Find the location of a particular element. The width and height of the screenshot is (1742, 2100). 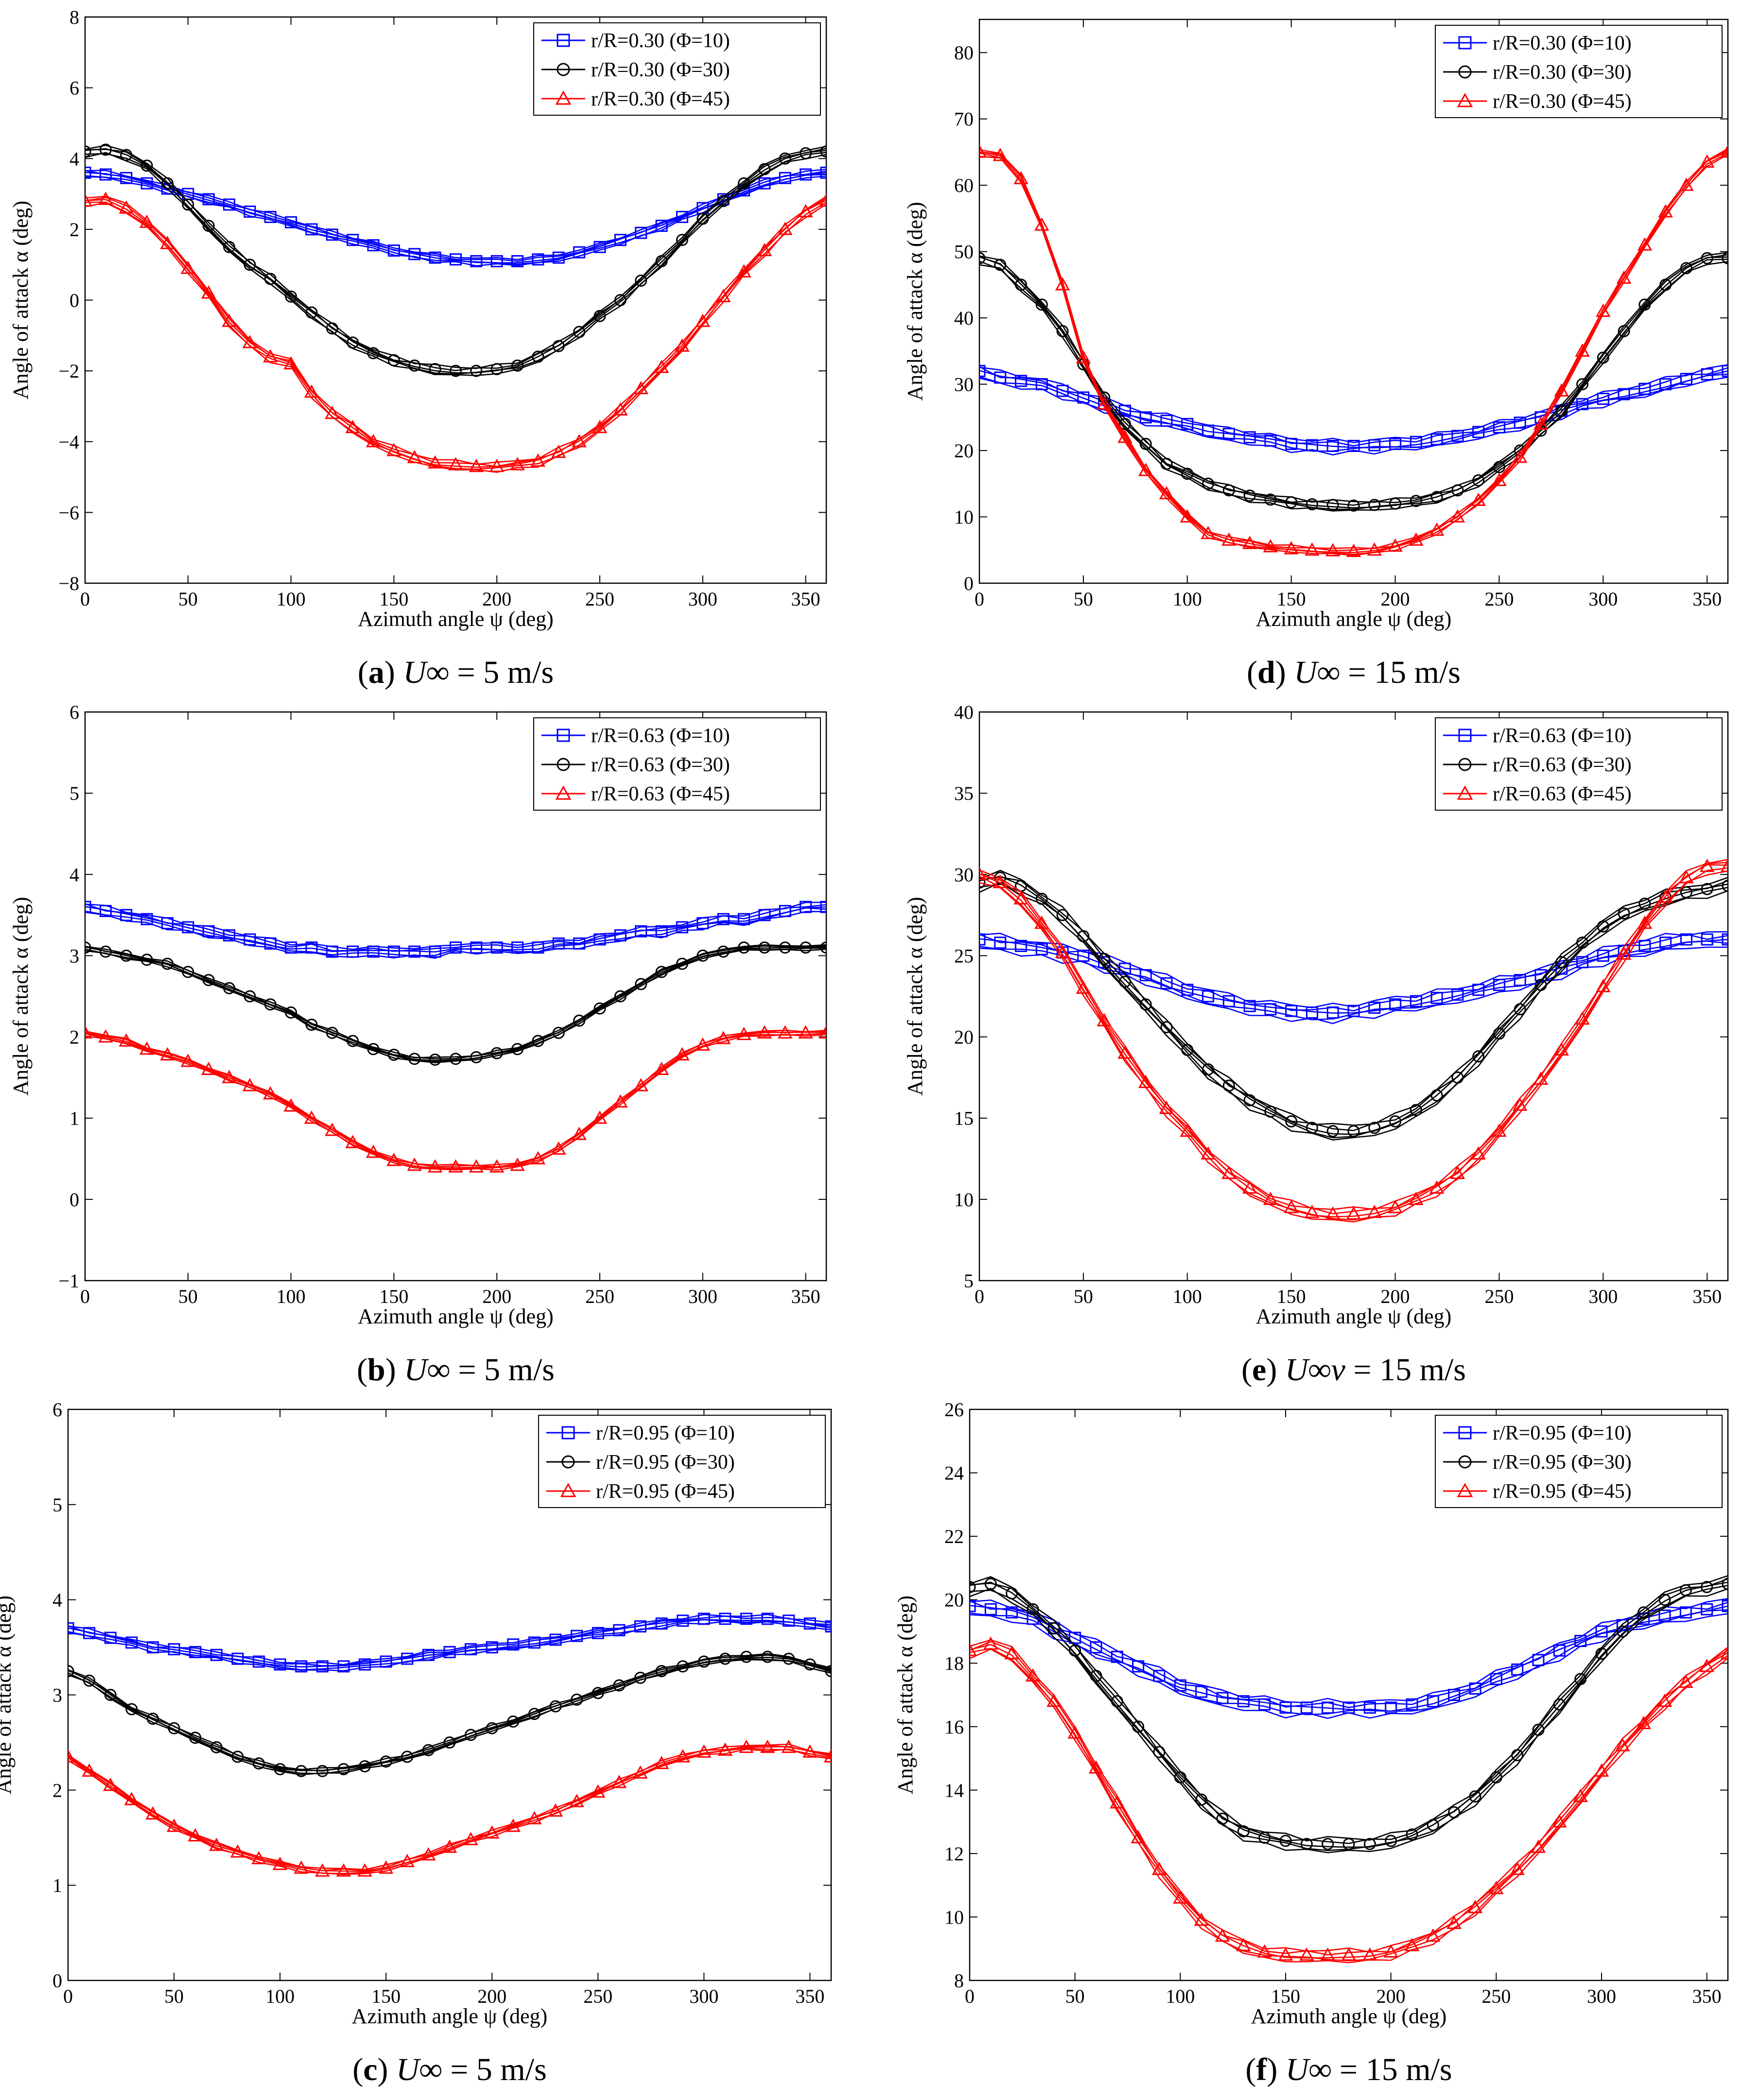

y-tick-label: 2 is located at coordinates (74, 230).